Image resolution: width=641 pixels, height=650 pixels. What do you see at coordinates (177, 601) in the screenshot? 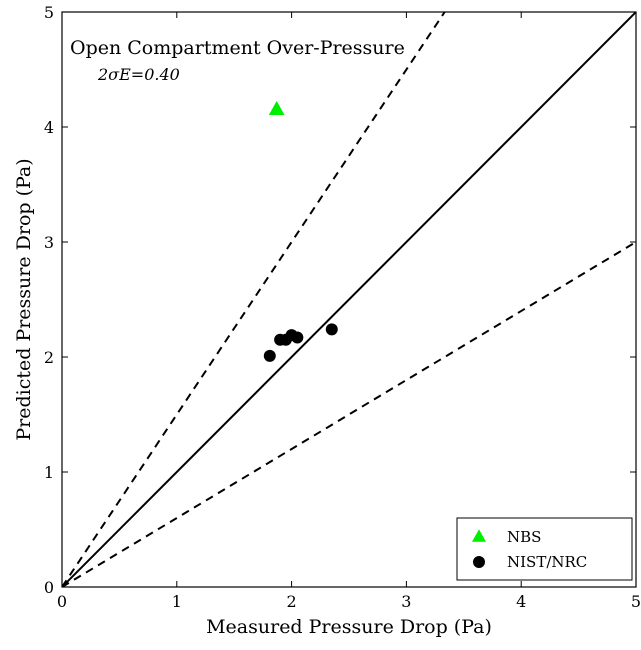
I see `x-tick-label: 1` at bounding box center [177, 601].